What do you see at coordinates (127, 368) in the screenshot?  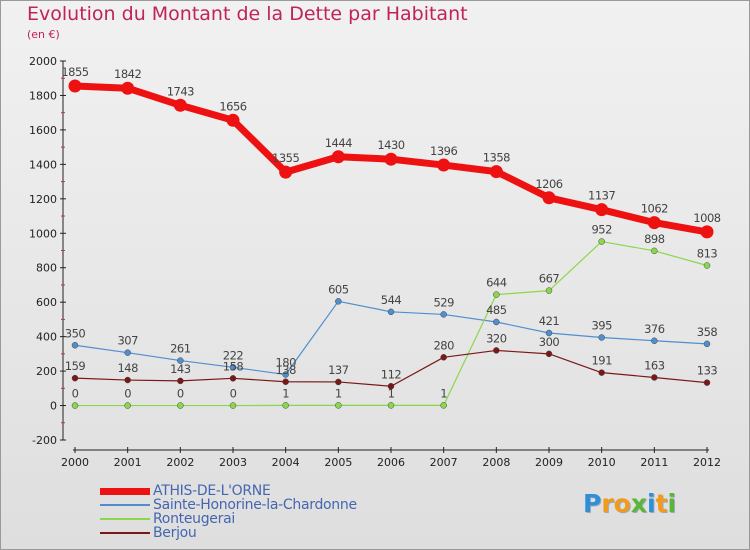 I see `data-label: 148` at bounding box center [127, 368].